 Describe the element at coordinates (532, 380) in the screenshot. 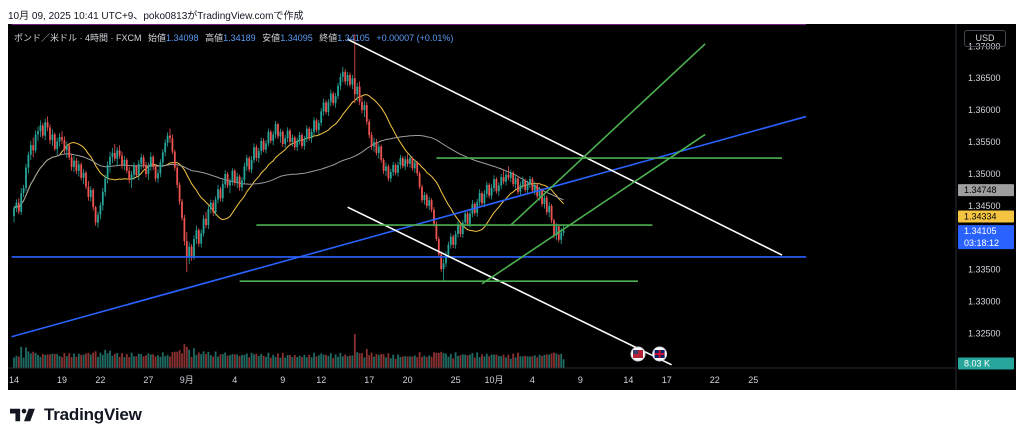

I see `time-tick-label: 4` at that location.